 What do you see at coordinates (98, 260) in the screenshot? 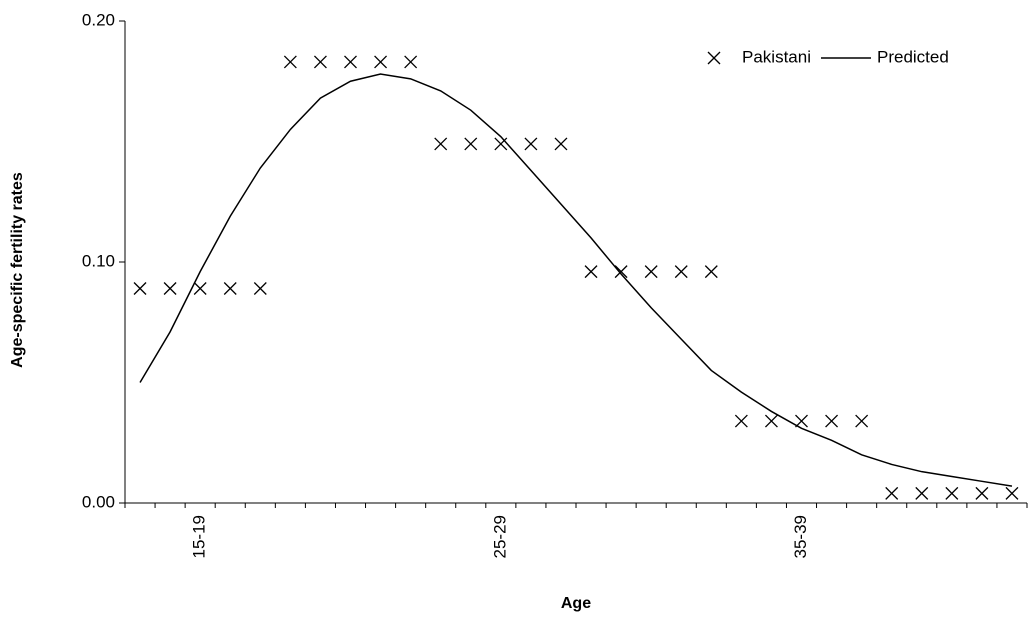
I see `y-tick-label: 0.10` at bounding box center [98, 260].